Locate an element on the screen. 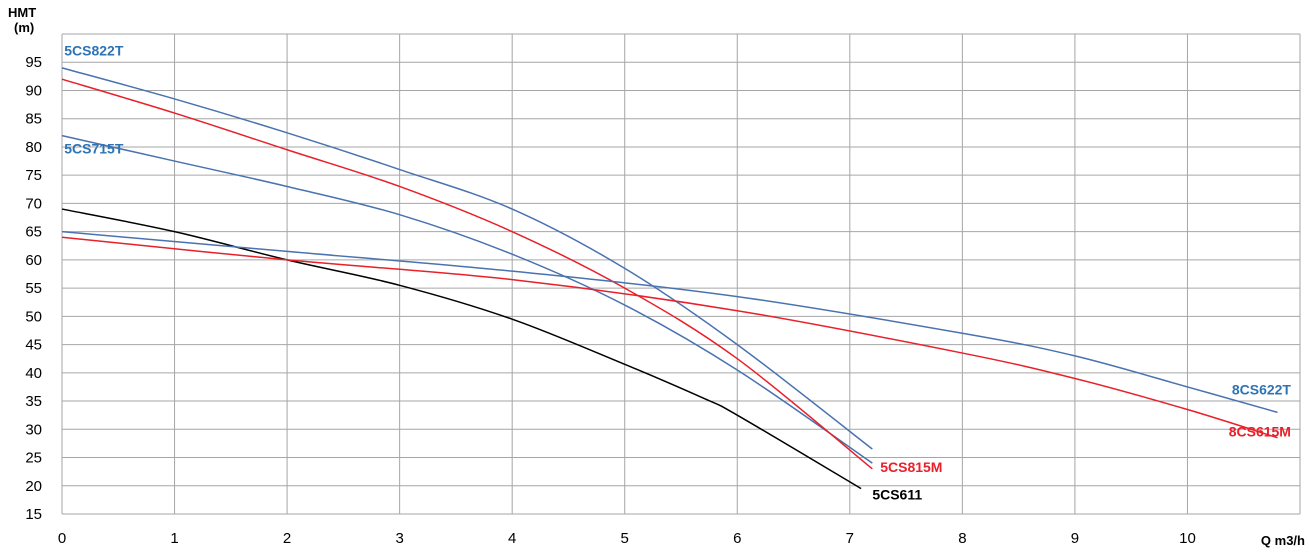 This screenshot has height=553, width=1309. series-label-8cs622t: 8CS622T is located at coordinates (1262, 389).